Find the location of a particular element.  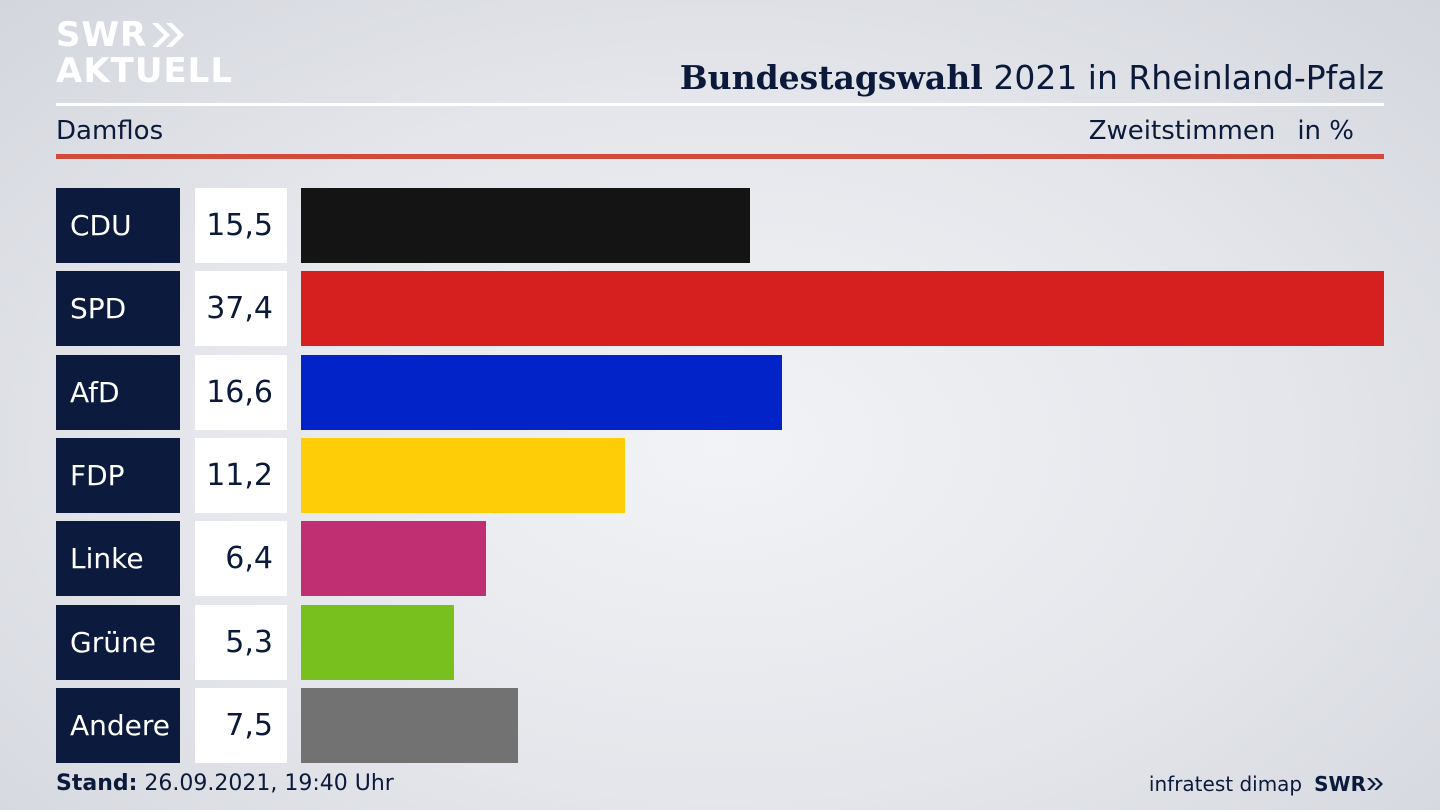

accent-divider is located at coordinates (720, 156).